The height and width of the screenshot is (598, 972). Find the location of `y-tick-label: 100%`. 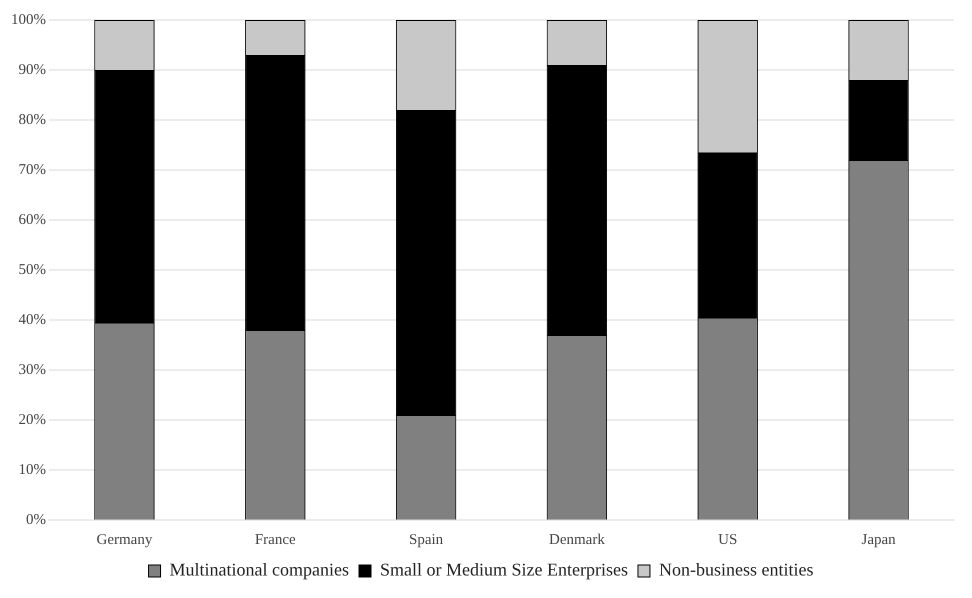

y-tick-label: 100% is located at coordinates (28, 20).